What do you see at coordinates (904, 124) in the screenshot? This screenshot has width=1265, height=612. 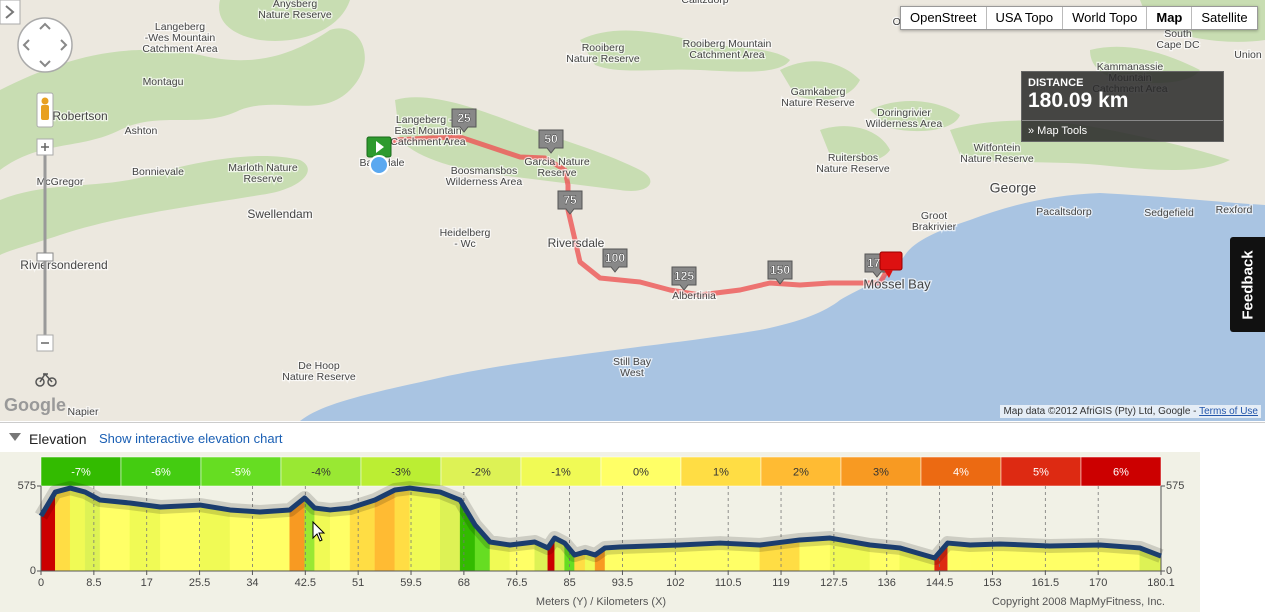 I see `place-label: Wilderness Area` at bounding box center [904, 124].